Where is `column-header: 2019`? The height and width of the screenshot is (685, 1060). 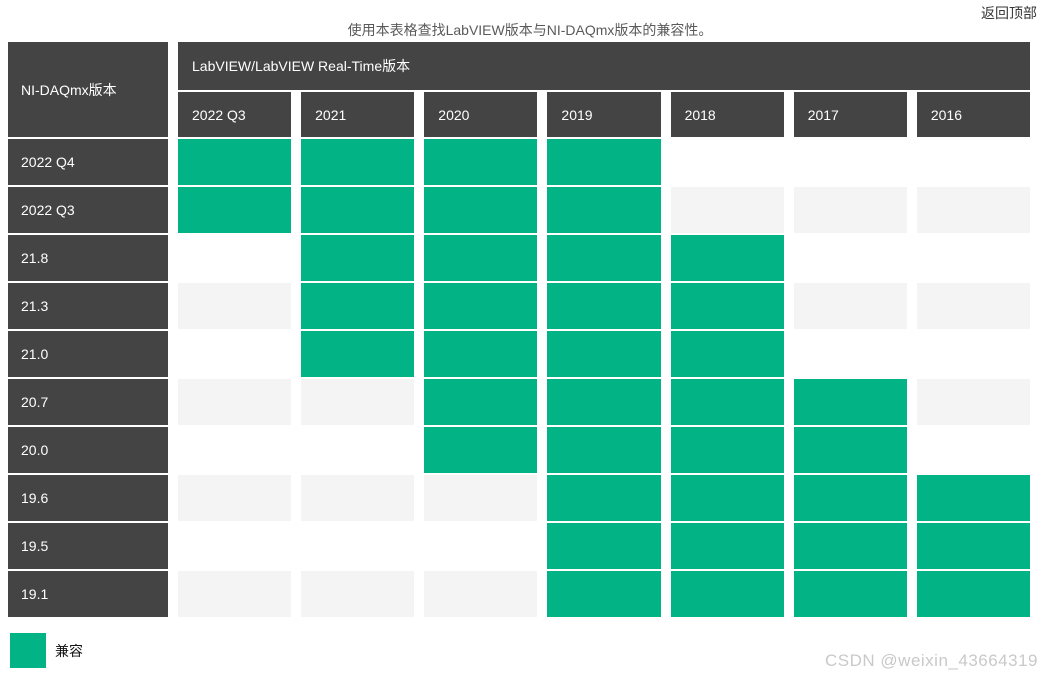
column-header: 2019 is located at coordinates (604, 114).